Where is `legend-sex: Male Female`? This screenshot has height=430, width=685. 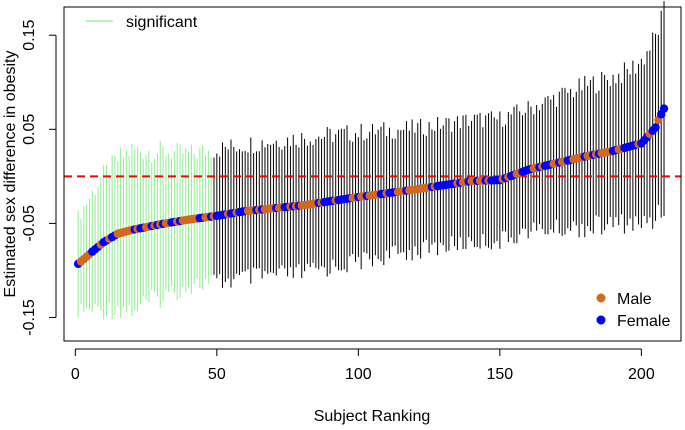
legend-sex: Male Female is located at coordinates (633, 310).